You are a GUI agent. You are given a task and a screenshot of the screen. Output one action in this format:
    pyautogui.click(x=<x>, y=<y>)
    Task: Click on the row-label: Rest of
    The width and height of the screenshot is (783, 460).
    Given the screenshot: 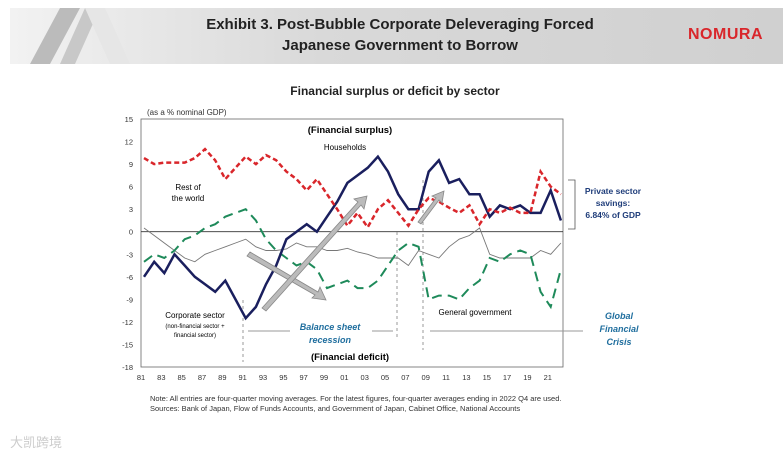 What is the action you would take?
    pyautogui.click(x=188, y=187)
    